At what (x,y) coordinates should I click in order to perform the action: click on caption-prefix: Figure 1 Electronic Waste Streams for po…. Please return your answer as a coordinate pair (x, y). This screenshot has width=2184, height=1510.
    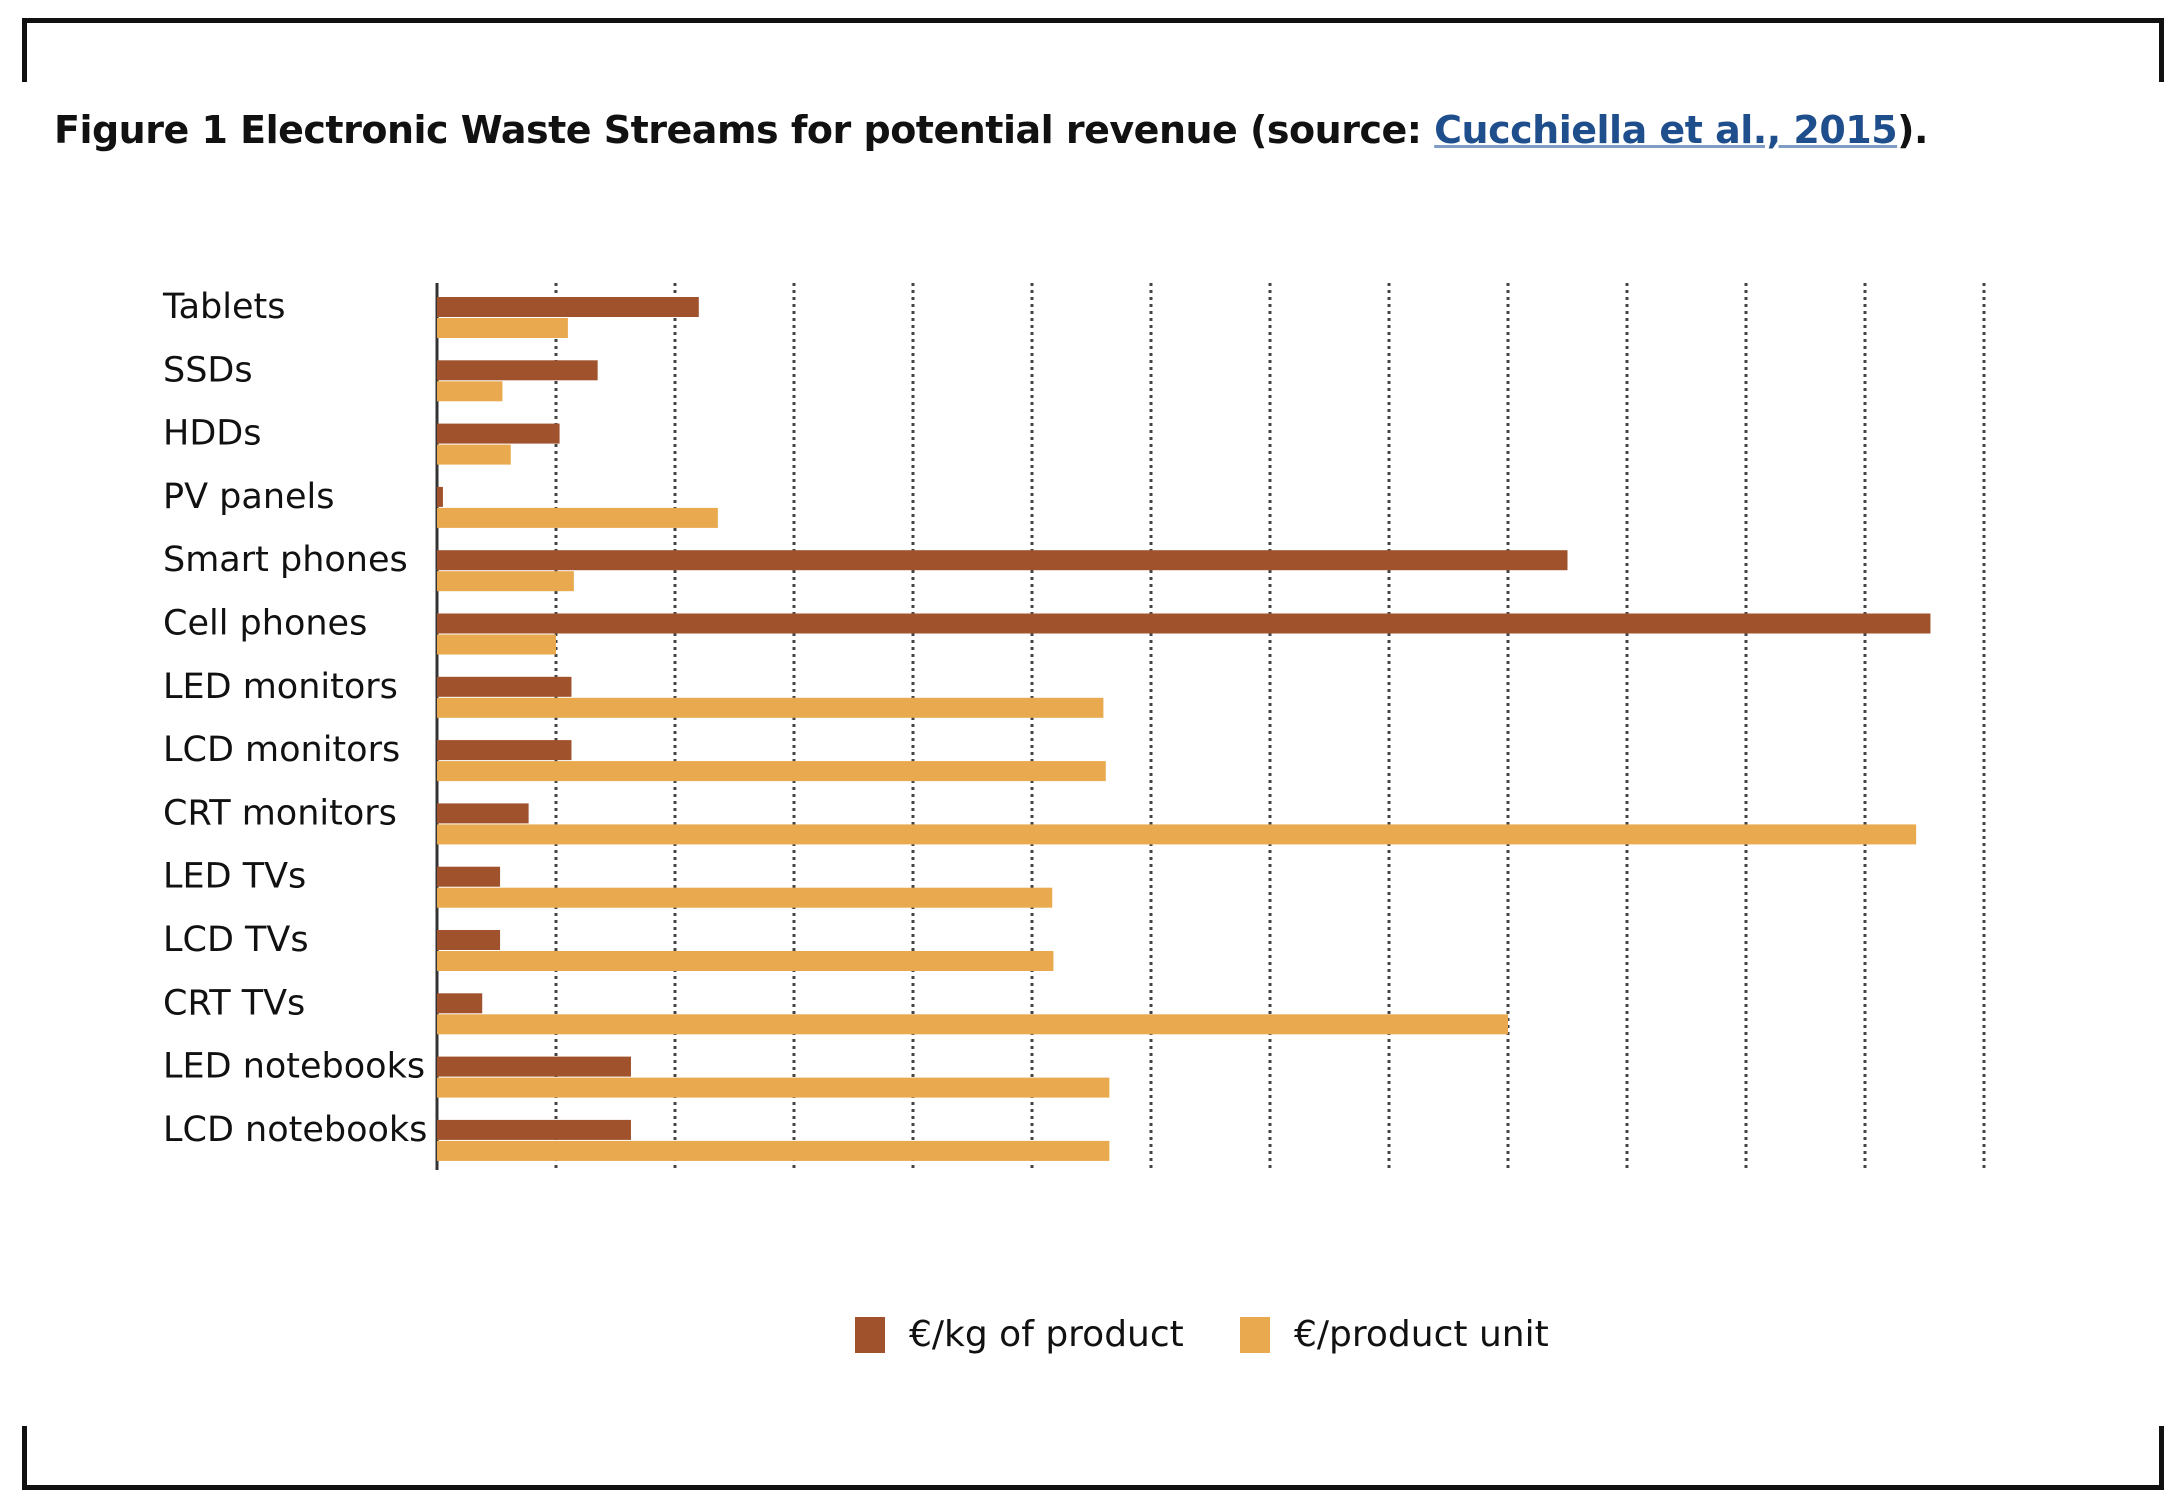
    Looking at the image, I should click on (744, 130).